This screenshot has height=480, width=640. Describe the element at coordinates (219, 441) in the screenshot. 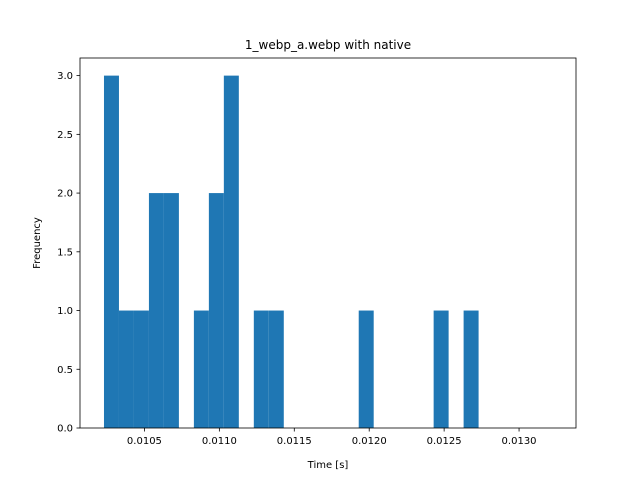

I see `x-tick-label-1: 0.0110` at that location.